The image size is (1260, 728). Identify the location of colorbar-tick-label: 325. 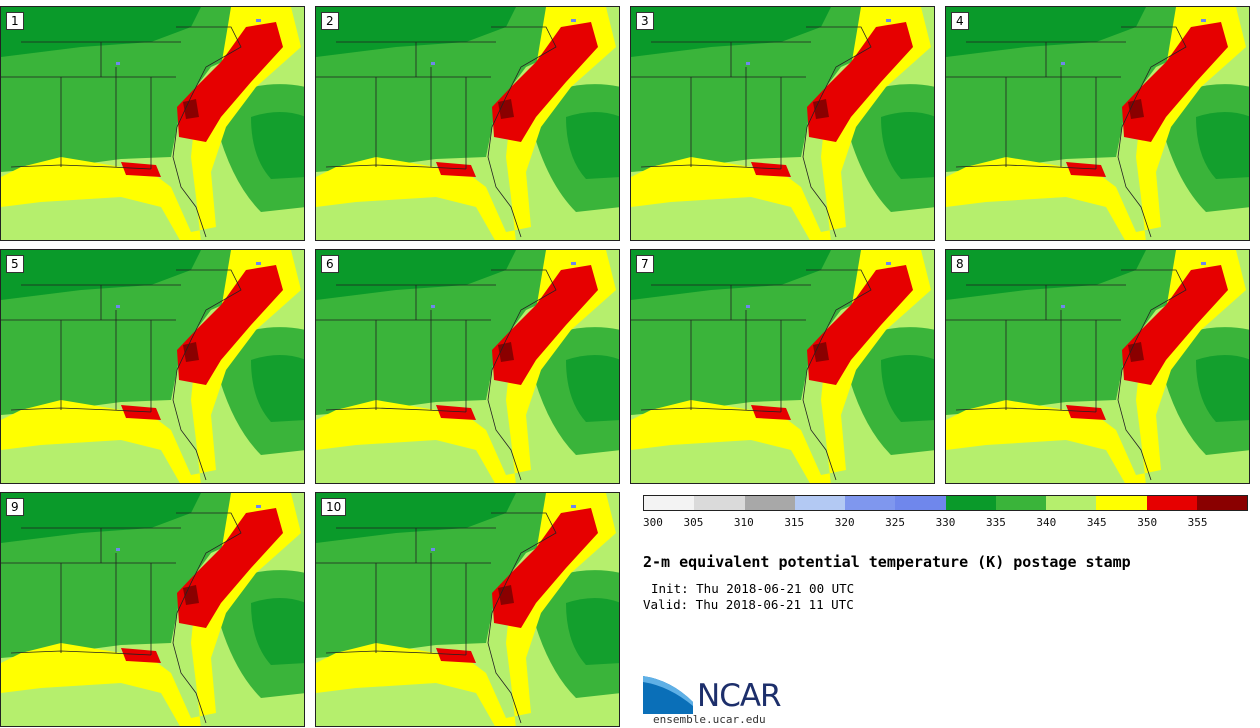
(895, 522).